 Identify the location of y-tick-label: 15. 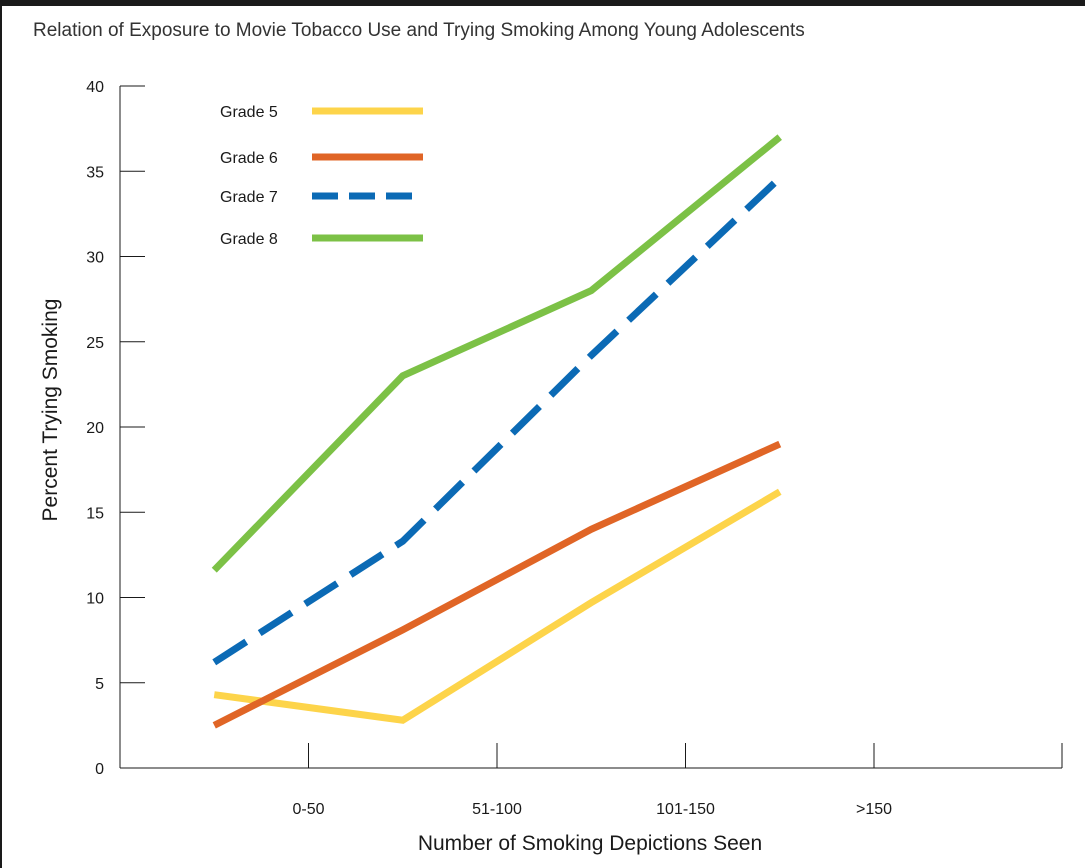
(95, 513).